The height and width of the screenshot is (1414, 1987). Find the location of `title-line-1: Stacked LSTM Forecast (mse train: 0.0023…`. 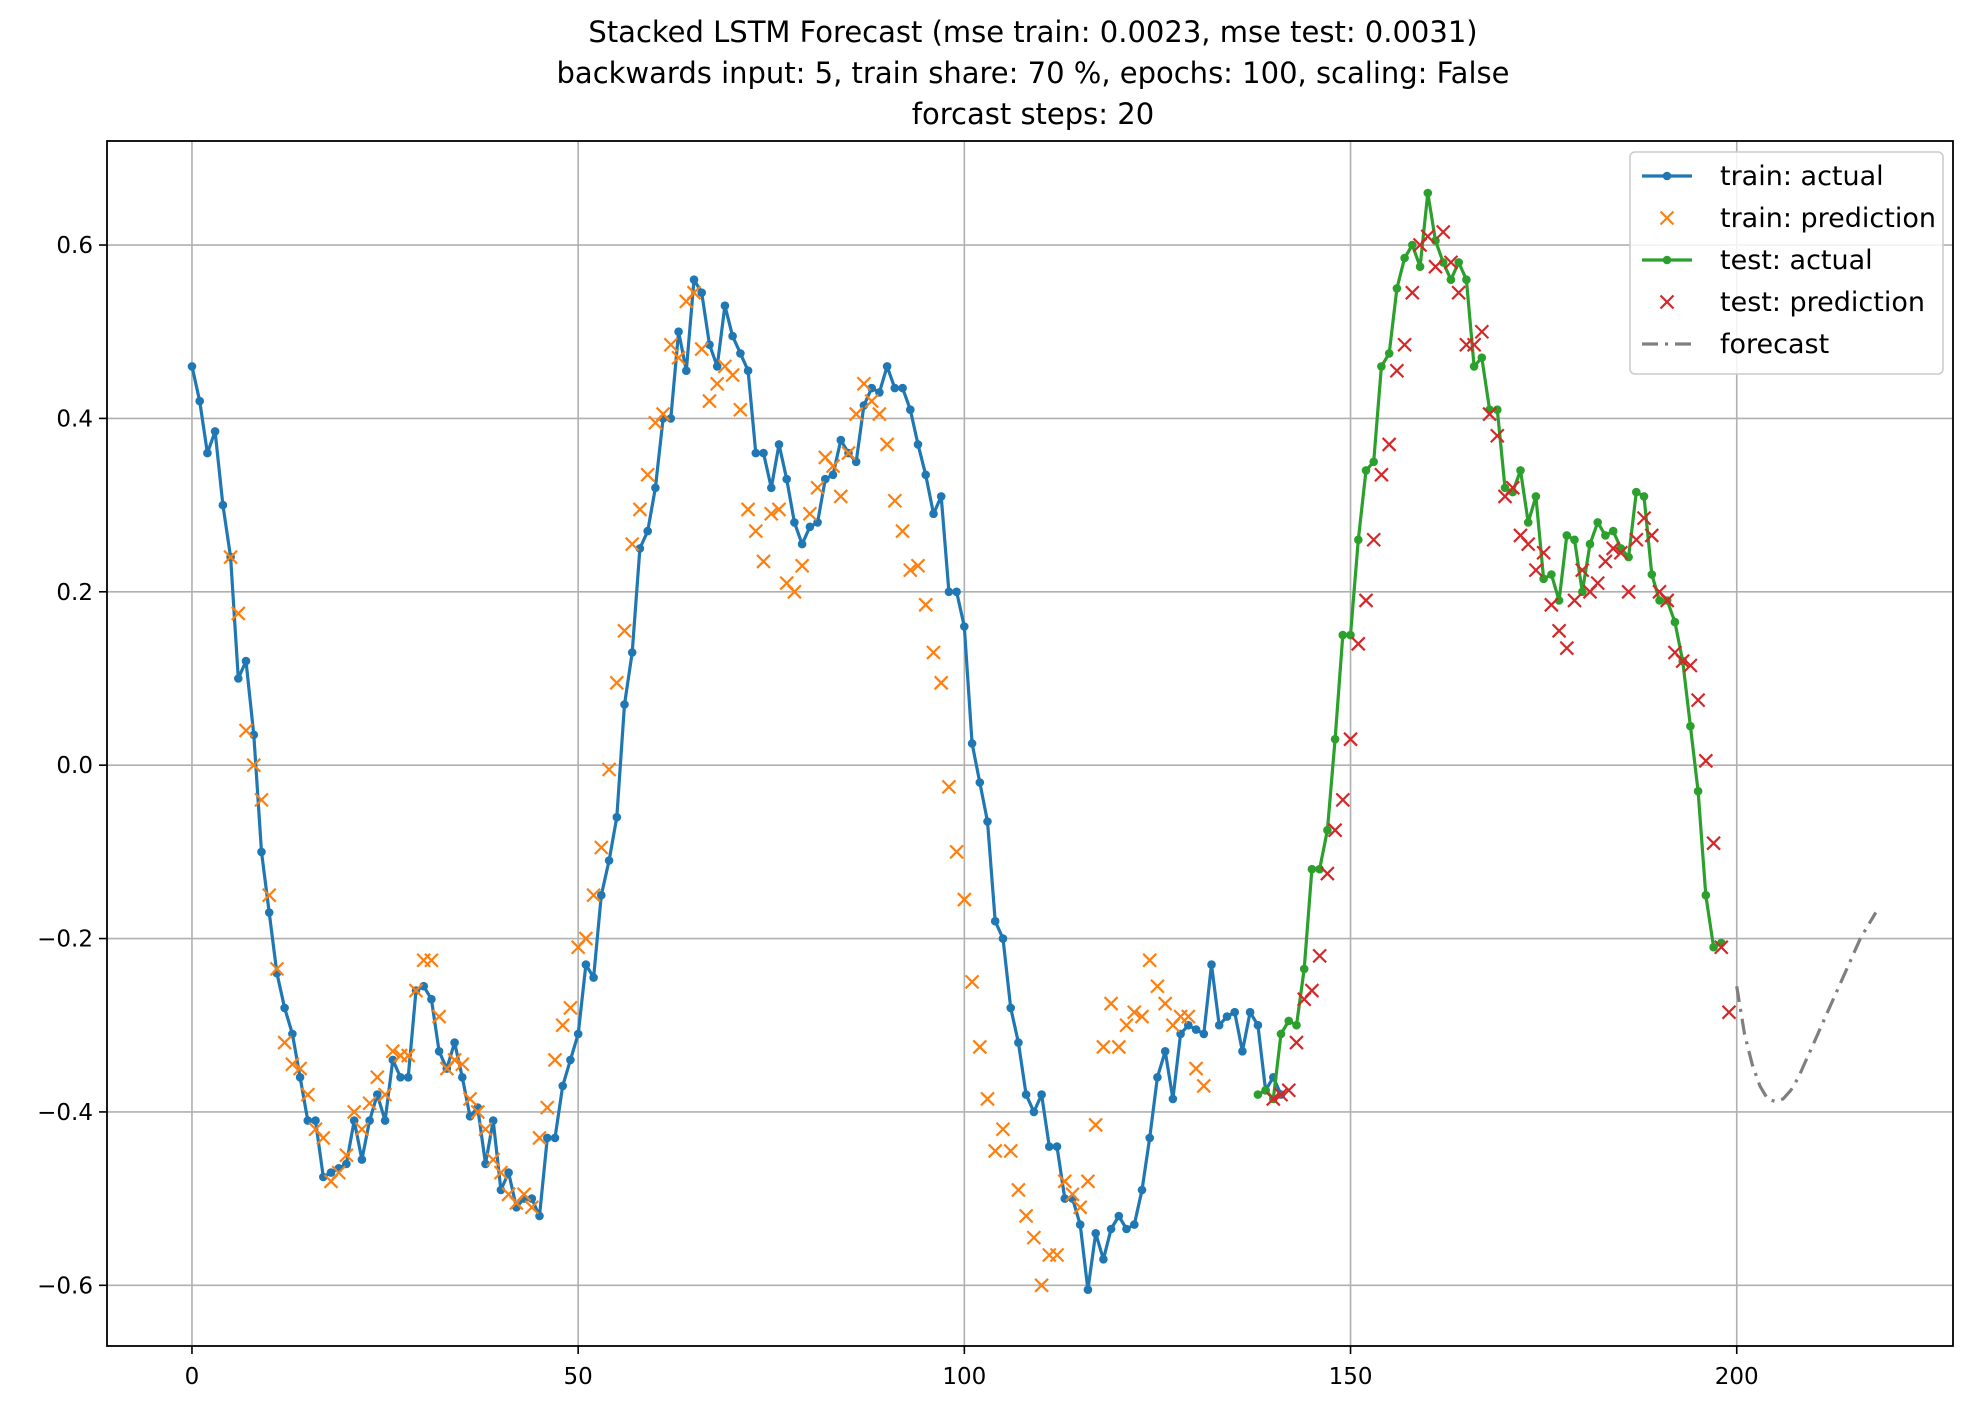

title-line-1: Stacked LSTM Forecast (mse train: 0.0023… is located at coordinates (1032, 32).